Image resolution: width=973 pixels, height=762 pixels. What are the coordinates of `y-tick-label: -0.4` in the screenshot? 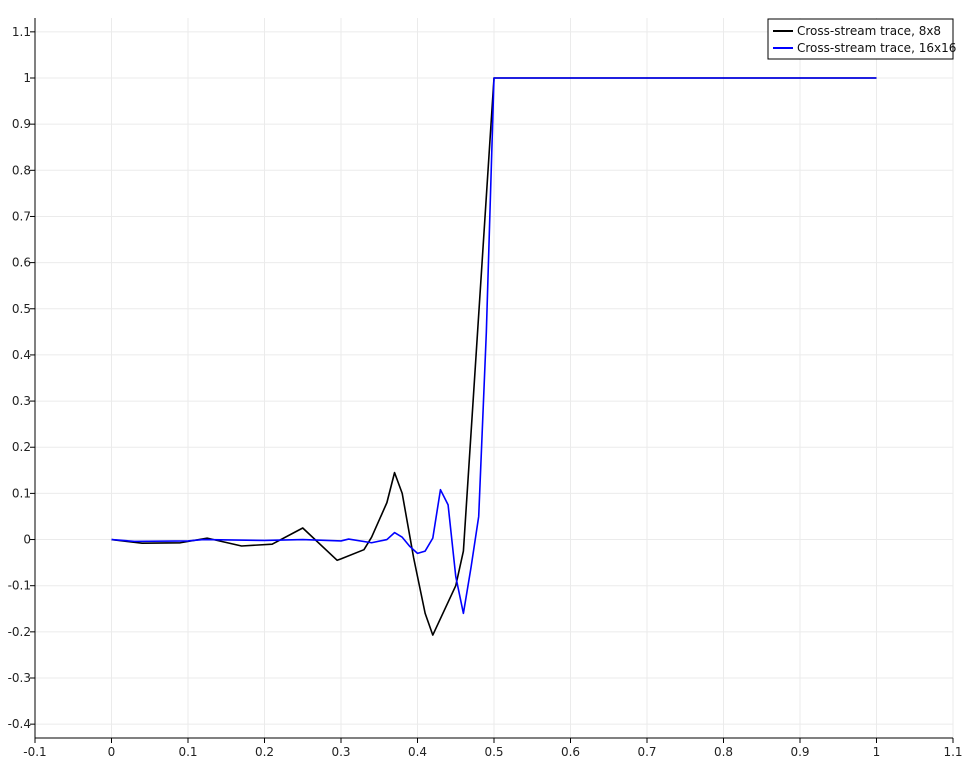 It's located at (19, 724).